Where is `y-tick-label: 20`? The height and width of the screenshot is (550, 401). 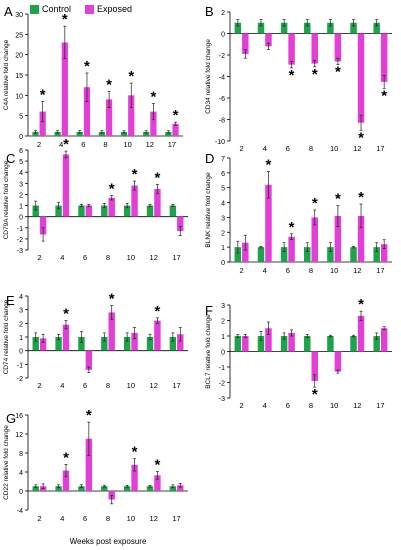 y-tick-label: 20 is located at coordinates (19, 56).